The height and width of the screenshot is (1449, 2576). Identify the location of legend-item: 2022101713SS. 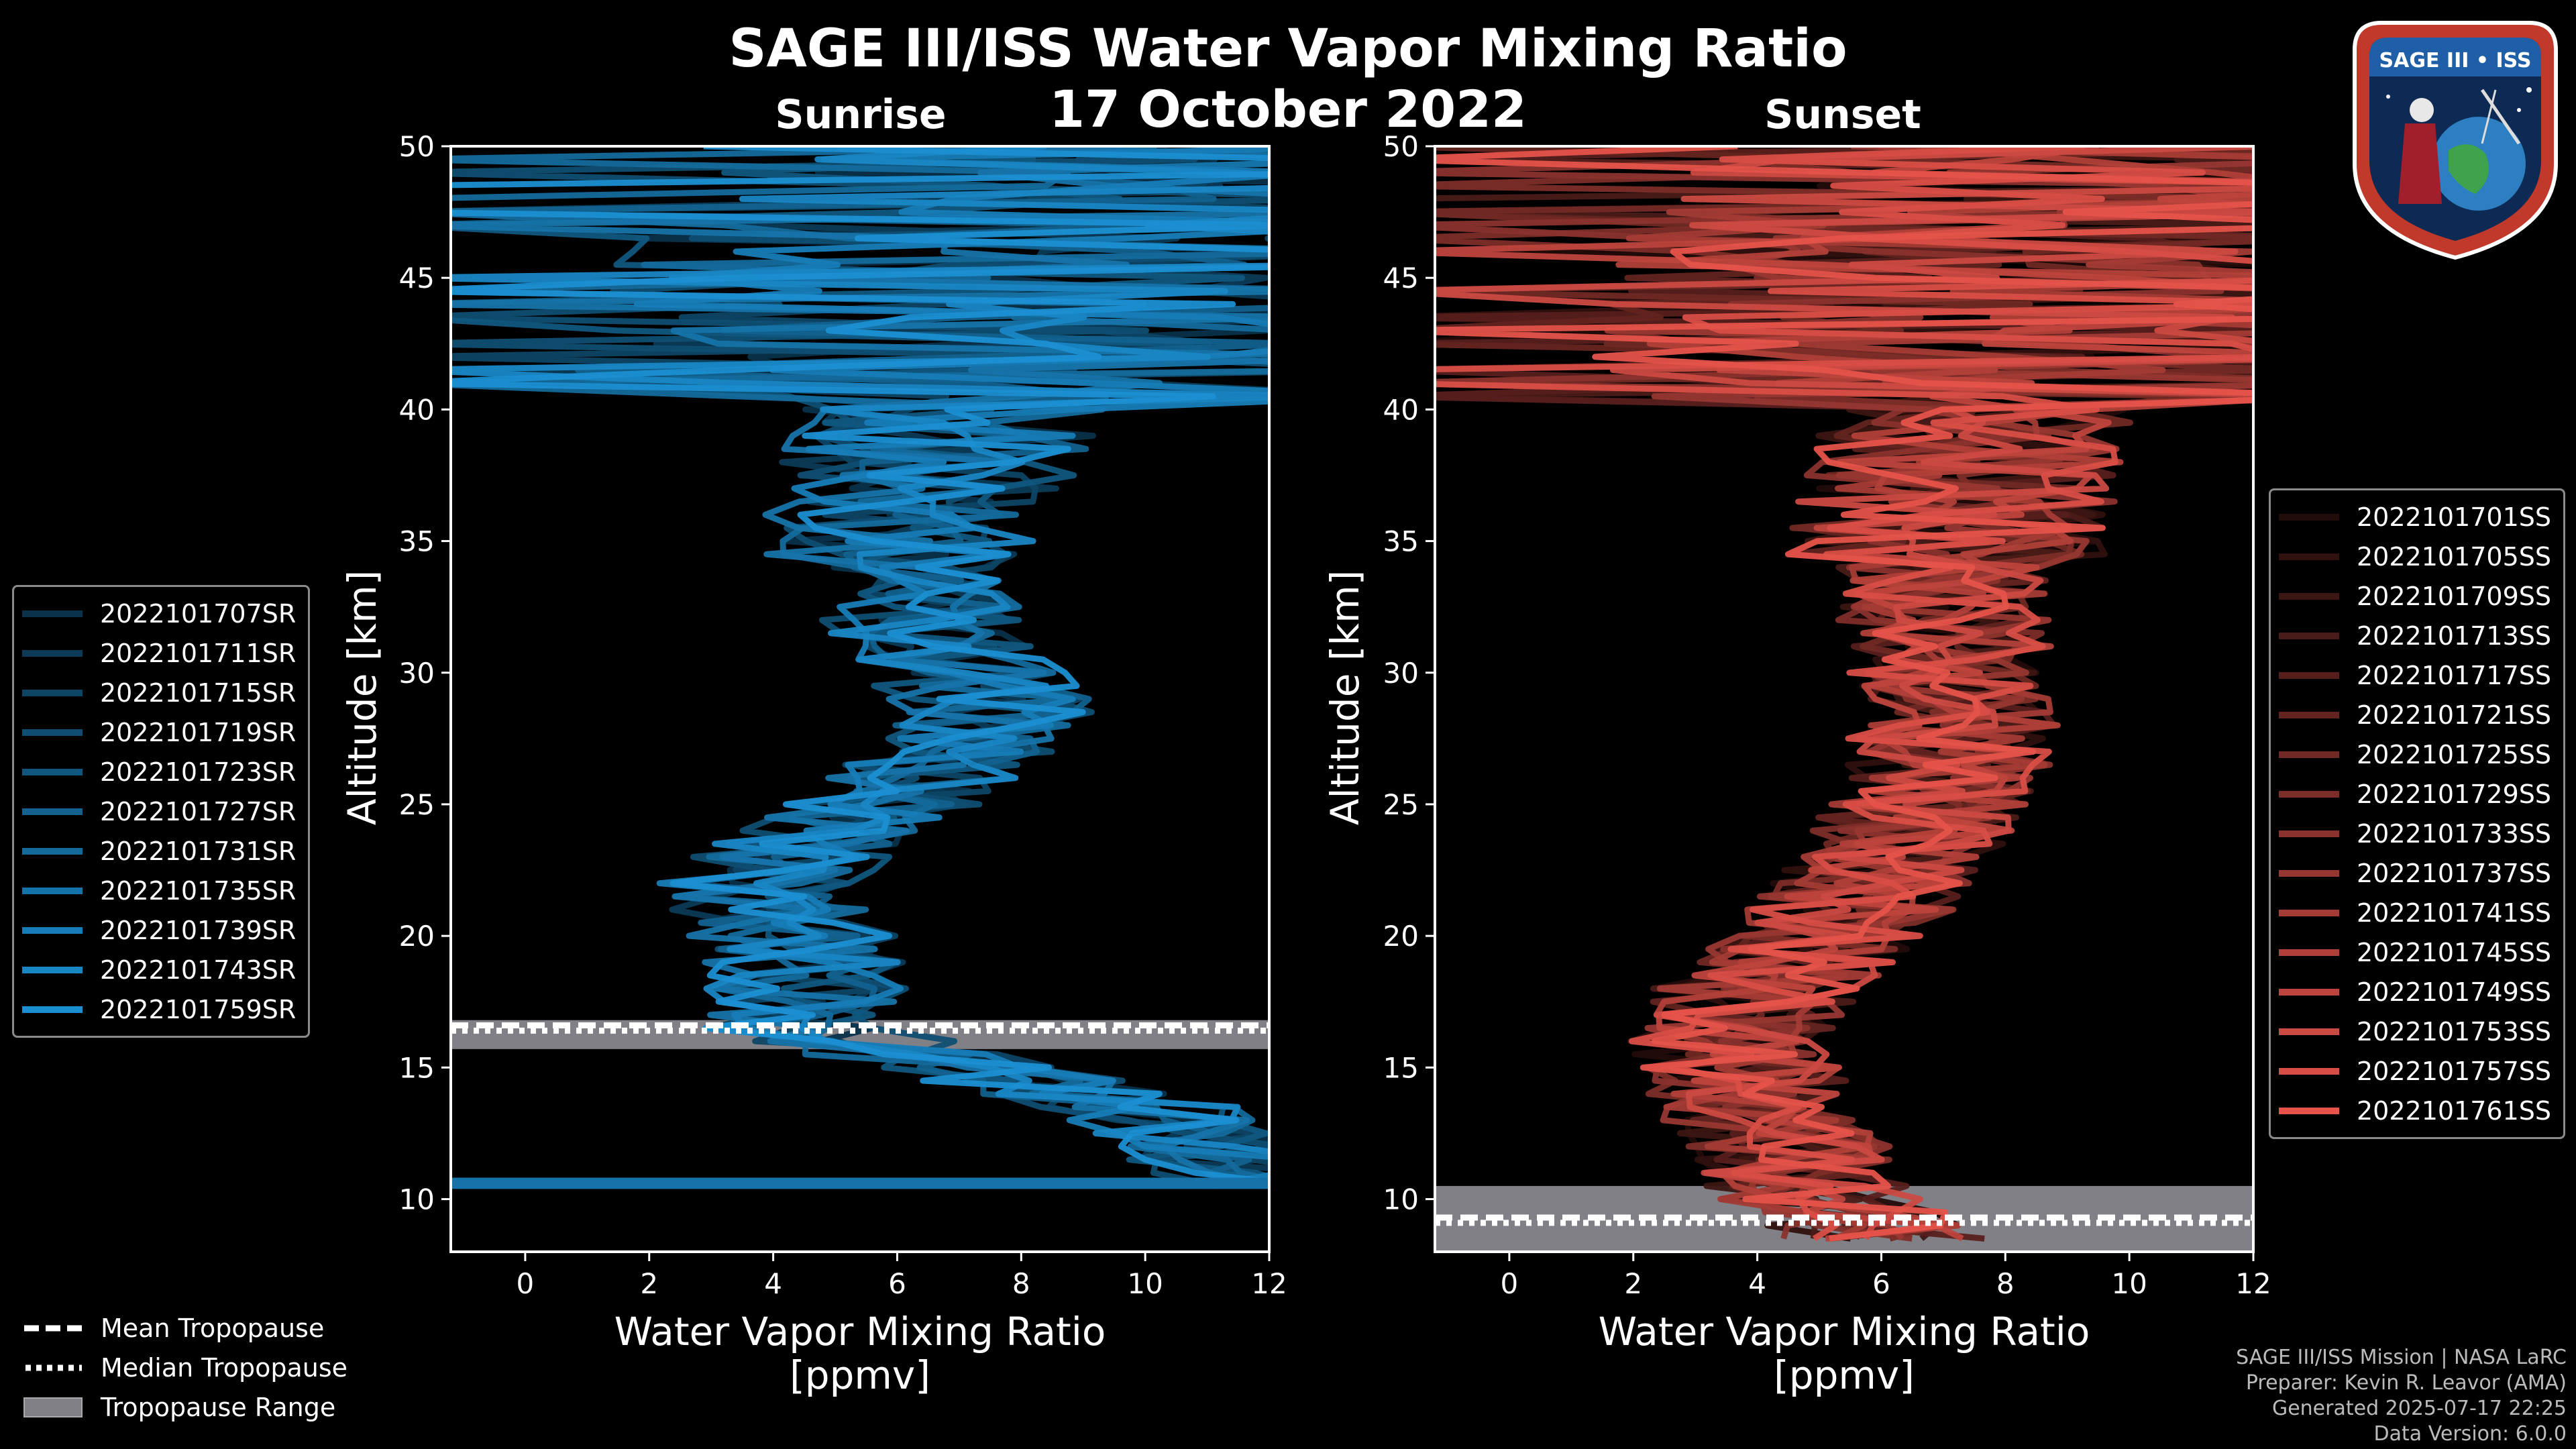
(2415, 635).